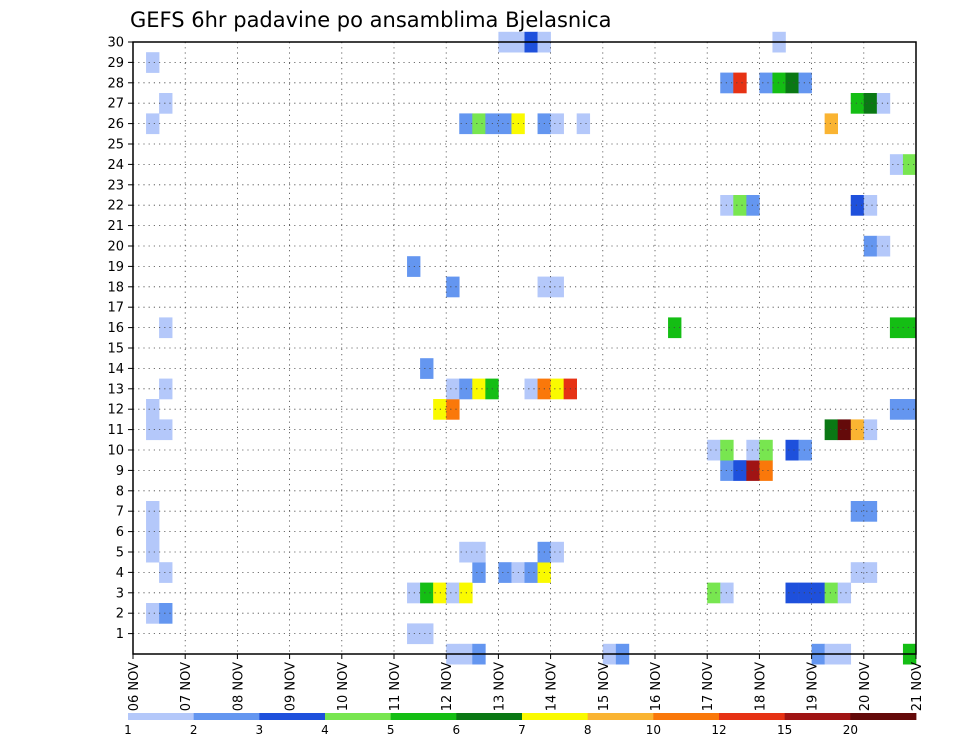  What do you see at coordinates (120, 512) in the screenshot?
I see `y-tick-label: 7` at bounding box center [120, 512].